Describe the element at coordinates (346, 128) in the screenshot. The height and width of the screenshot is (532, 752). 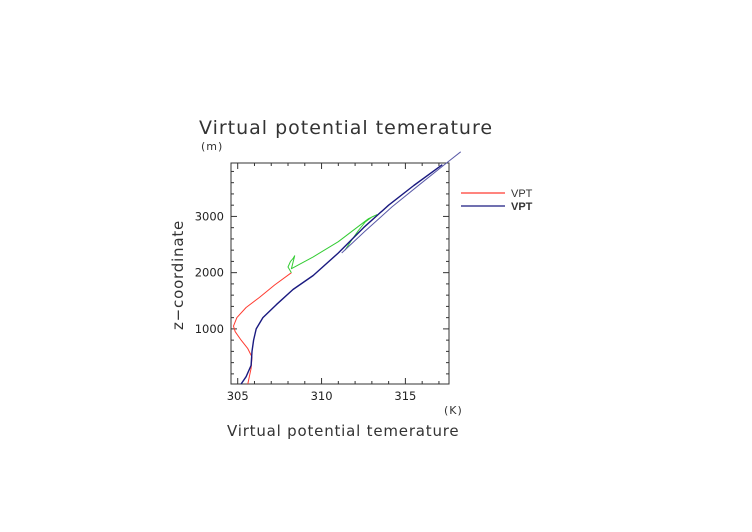
I see `chart-title: Virtual potential temerature` at that location.